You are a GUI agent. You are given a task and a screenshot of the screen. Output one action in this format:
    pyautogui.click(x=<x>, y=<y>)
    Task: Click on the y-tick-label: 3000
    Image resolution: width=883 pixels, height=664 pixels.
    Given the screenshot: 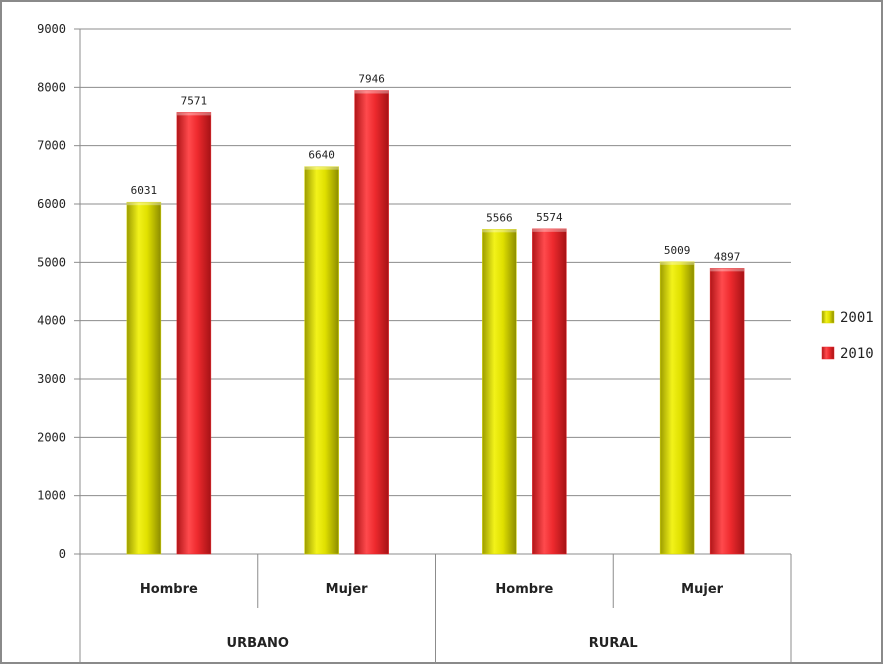 What is the action you would take?
    pyautogui.click(x=51, y=379)
    